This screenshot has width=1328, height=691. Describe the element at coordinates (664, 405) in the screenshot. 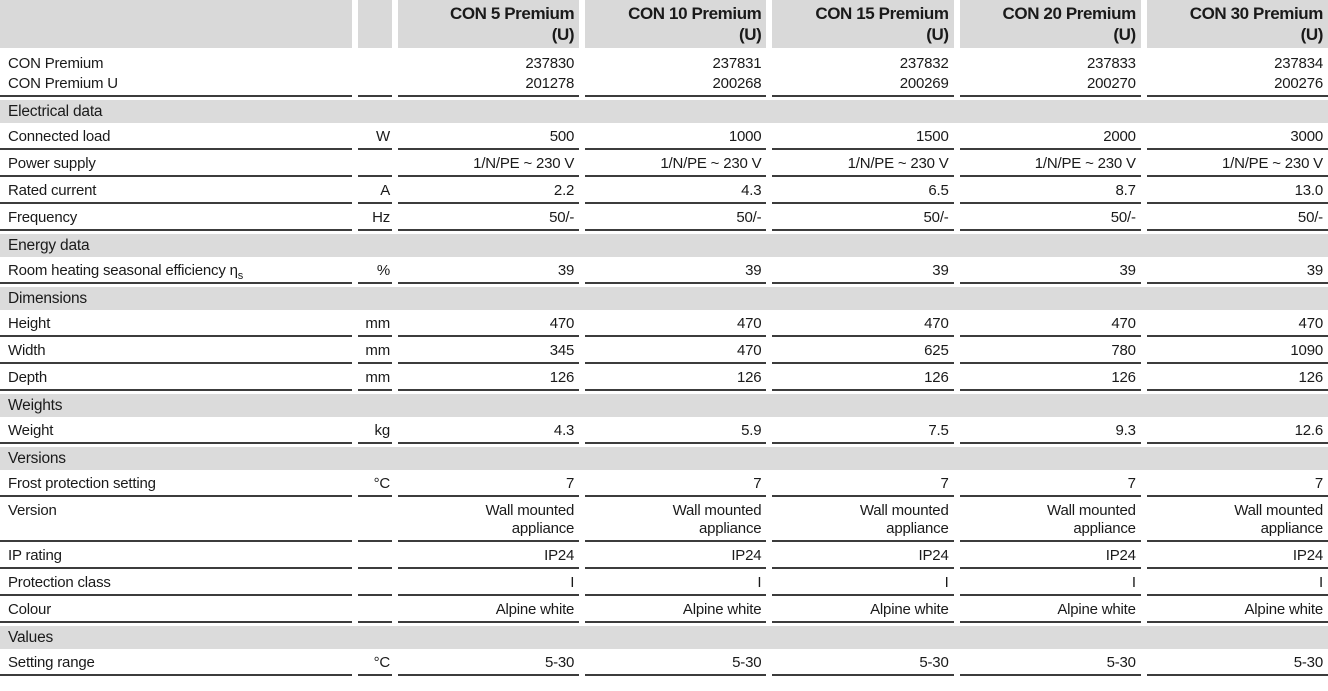

I see `section-header-row: Weights` at that location.